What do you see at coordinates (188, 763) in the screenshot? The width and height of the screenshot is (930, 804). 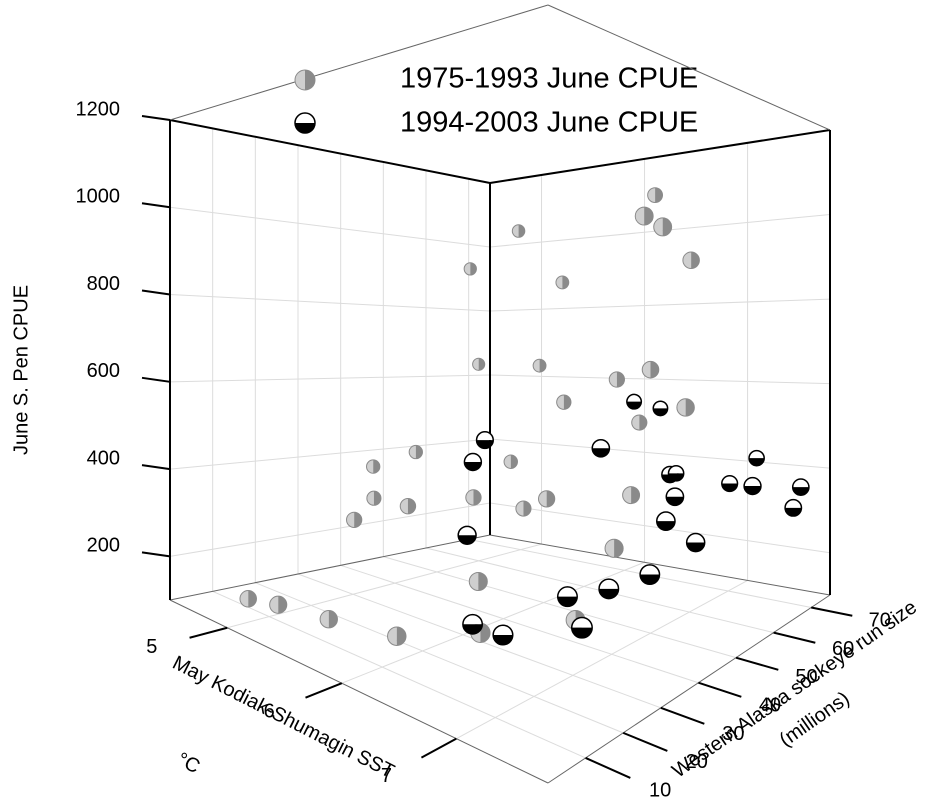 I see `x-axis-label: °C` at bounding box center [188, 763].